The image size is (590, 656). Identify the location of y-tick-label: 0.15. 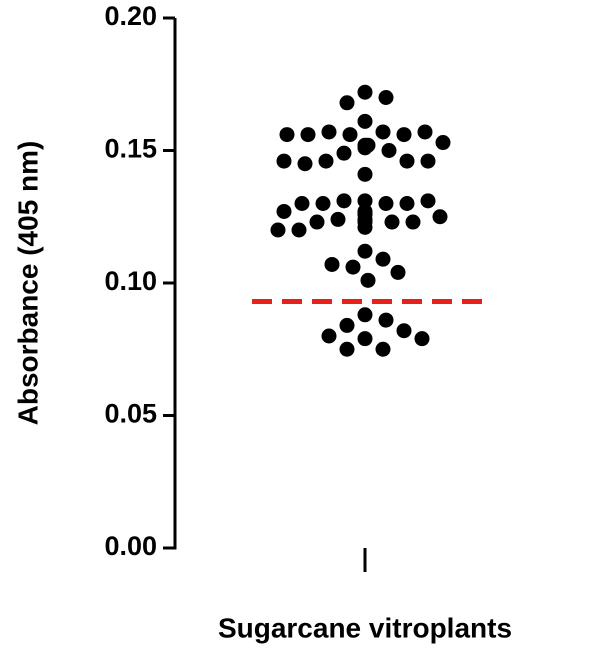
(130, 149).